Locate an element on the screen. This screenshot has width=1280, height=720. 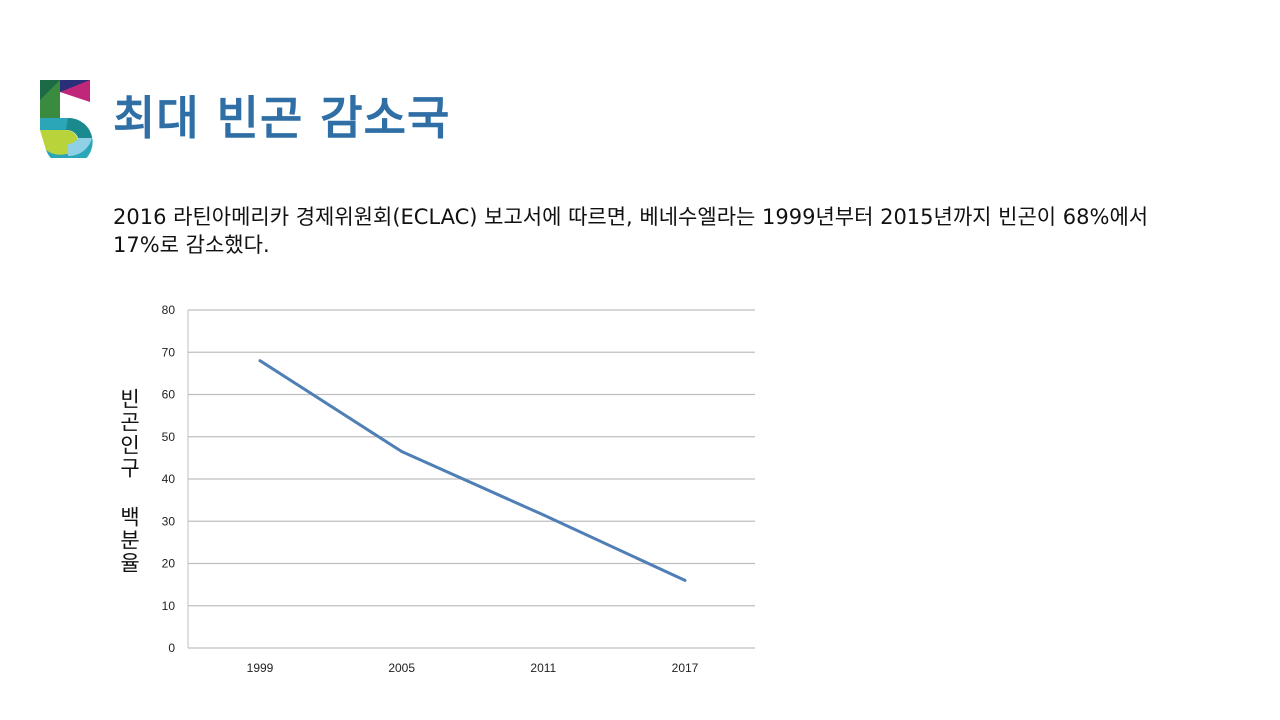
y-tick-label-60: 60 is located at coordinates (169, 395).